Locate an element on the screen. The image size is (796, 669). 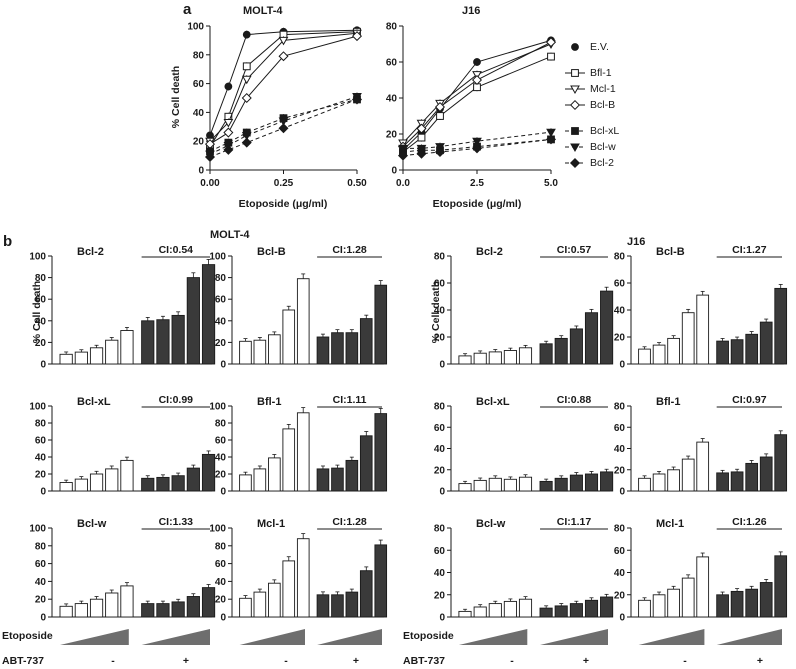
bar-panel-title: Bcl-B is located at coordinates (670, 252).